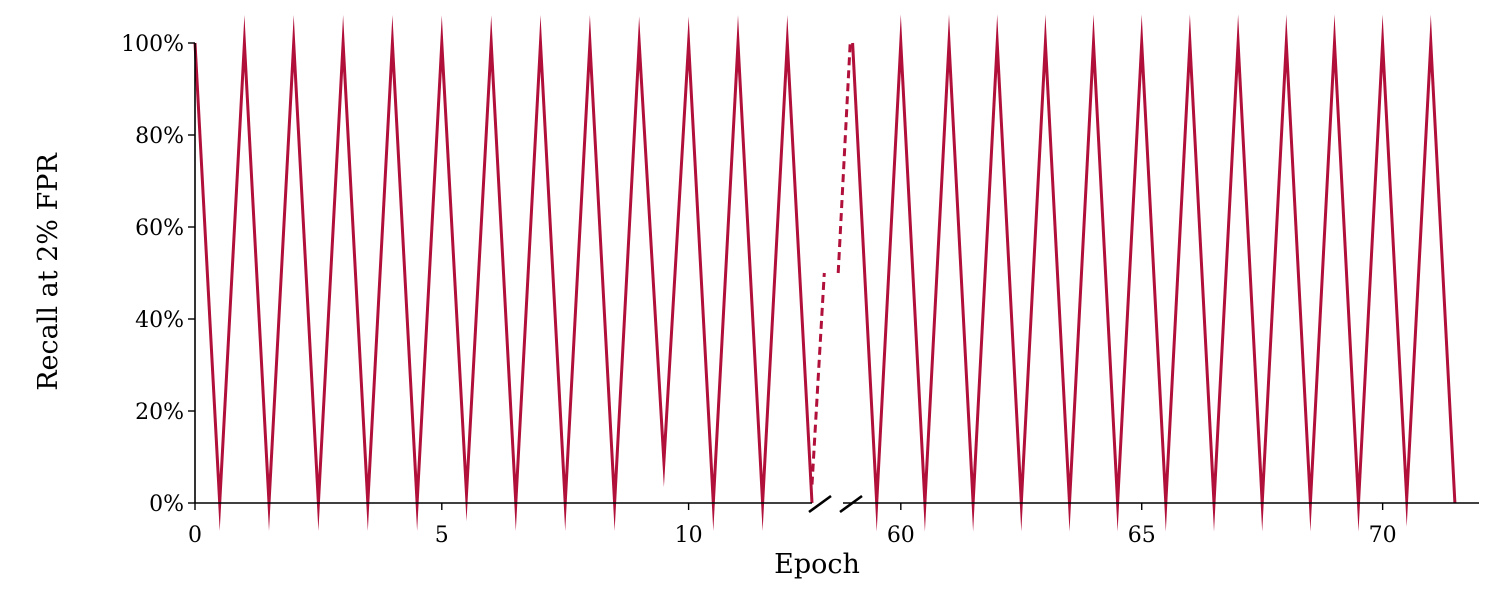  I want to click on y-tick-label: 80%, so click(159, 136).